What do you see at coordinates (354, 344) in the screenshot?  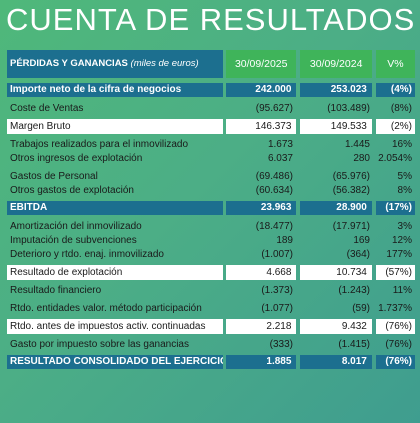 I see `row-value-2024: (1.415)` at bounding box center [354, 344].